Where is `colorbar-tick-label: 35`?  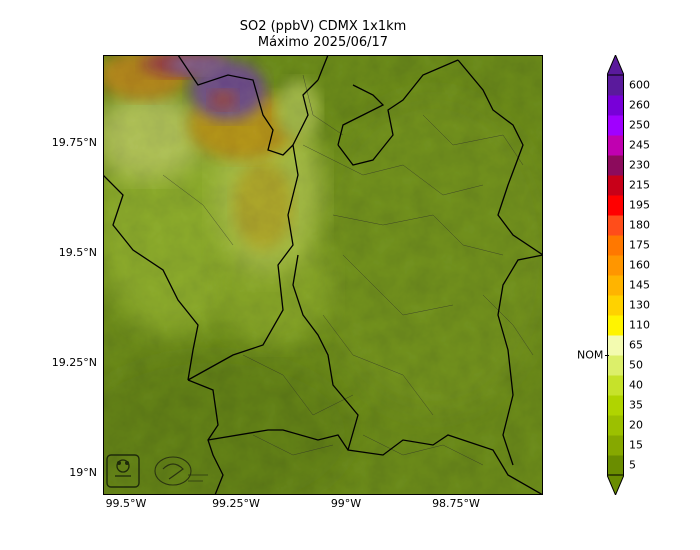 colorbar-tick-label: 35 is located at coordinates (636, 405).